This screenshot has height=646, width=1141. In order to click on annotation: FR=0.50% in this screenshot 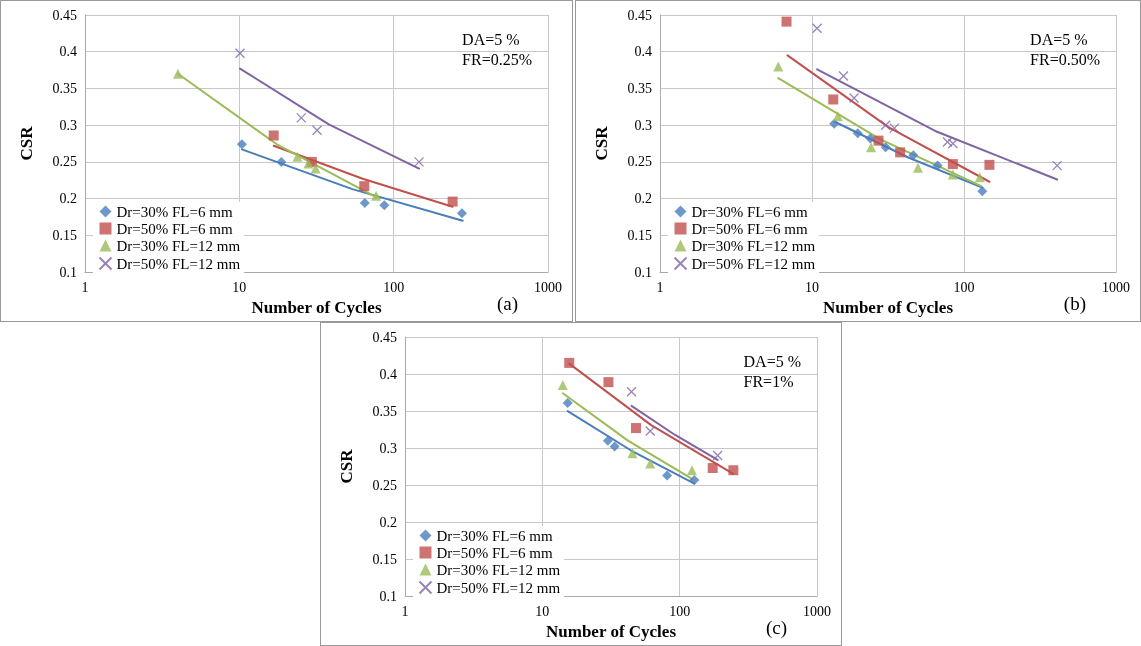, I will do `click(1065, 59)`.